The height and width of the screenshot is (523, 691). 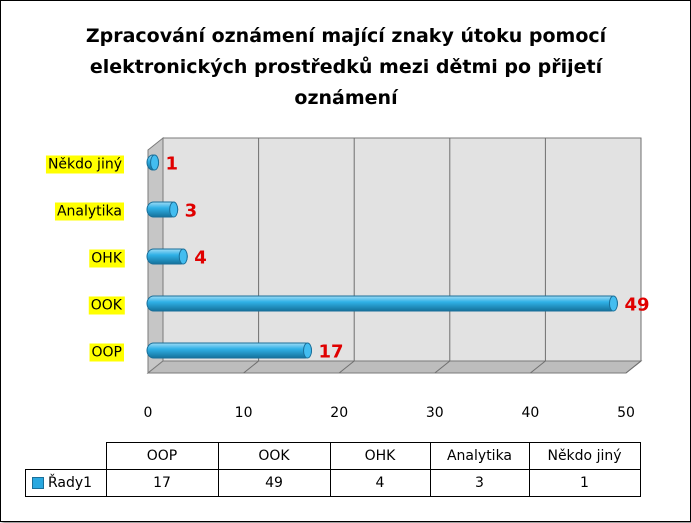 I want to click on data-table-corner, so click(x=66, y=456).